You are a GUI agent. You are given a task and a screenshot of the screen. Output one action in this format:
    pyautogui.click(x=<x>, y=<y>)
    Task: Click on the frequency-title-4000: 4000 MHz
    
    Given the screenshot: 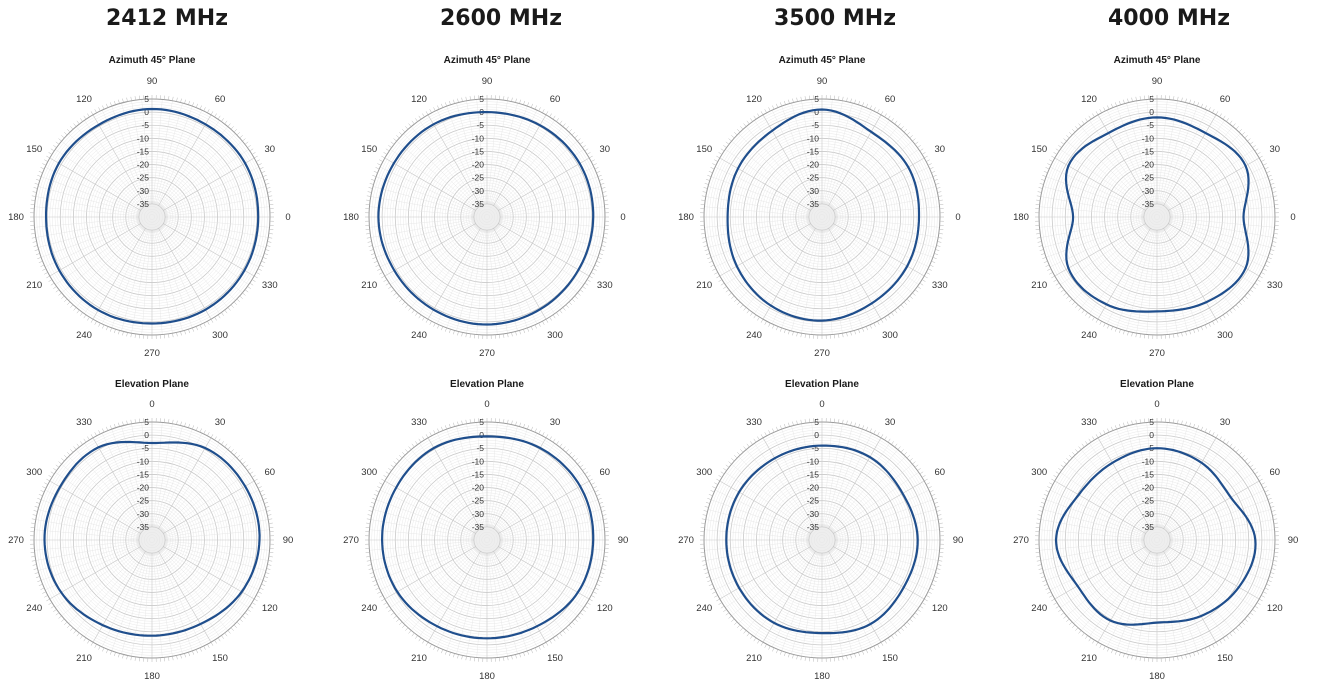 What is the action you would take?
    pyautogui.click(x=1169, y=18)
    